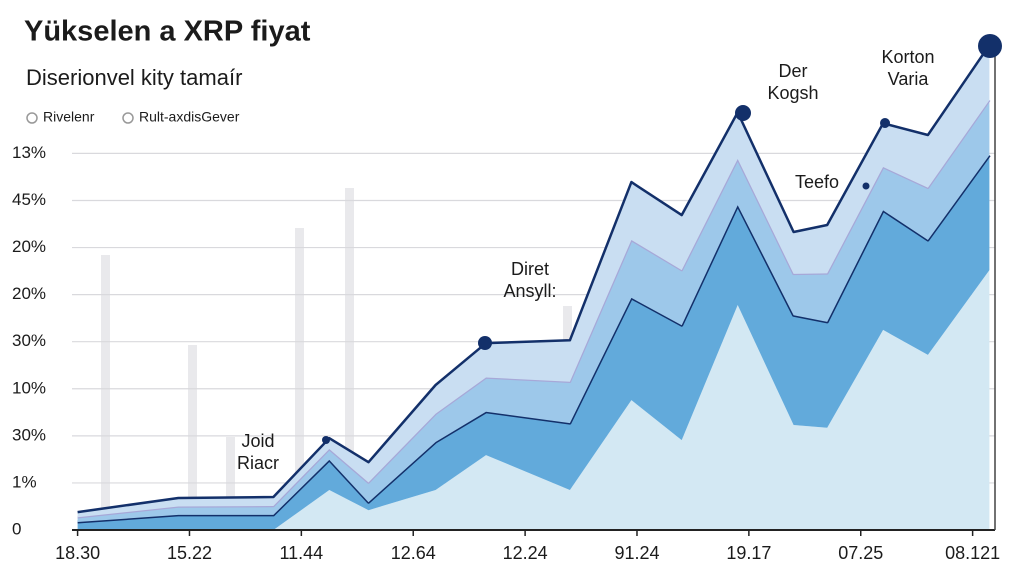  What do you see at coordinates (817, 182) in the screenshot?
I see `annotation: Teefo` at bounding box center [817, 182].